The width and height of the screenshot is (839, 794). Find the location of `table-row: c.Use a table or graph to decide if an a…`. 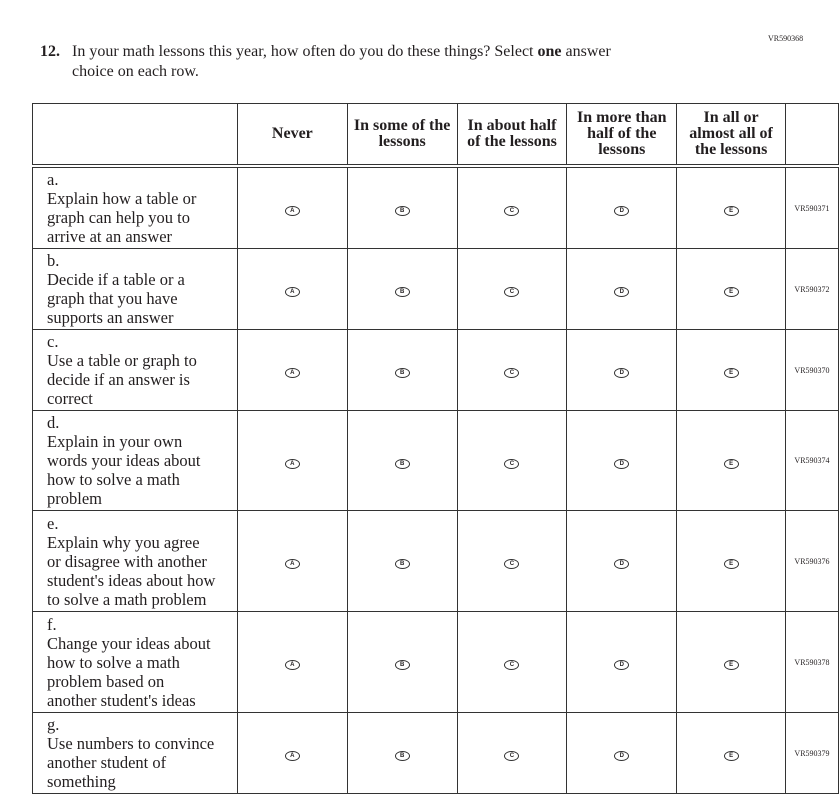

table-row: c.Use a table or graph to decide if an a… is located at coordinates (435, 370).